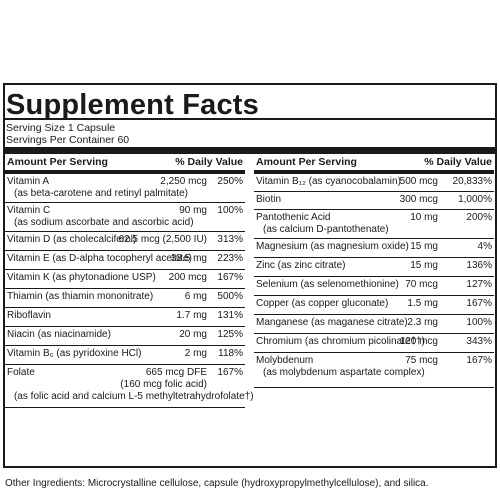  What do you see at coordinates (374, 267) in the screenshot?
I see `nutrient-row: Zinc (as zinc citrate) 15 mg 136%` at bounding box center [374, 267].